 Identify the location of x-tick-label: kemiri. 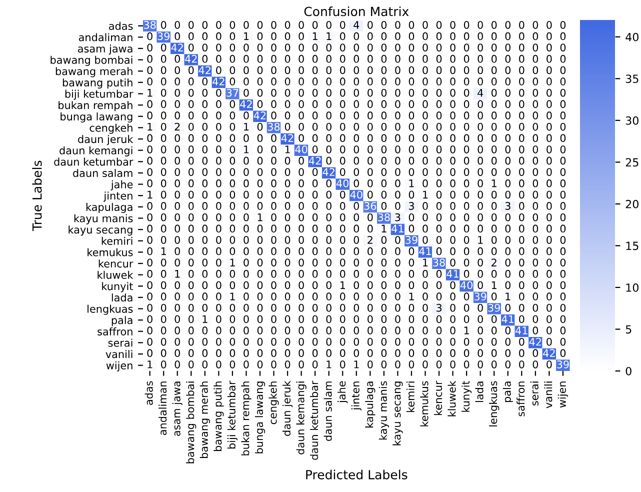
(410, 397).